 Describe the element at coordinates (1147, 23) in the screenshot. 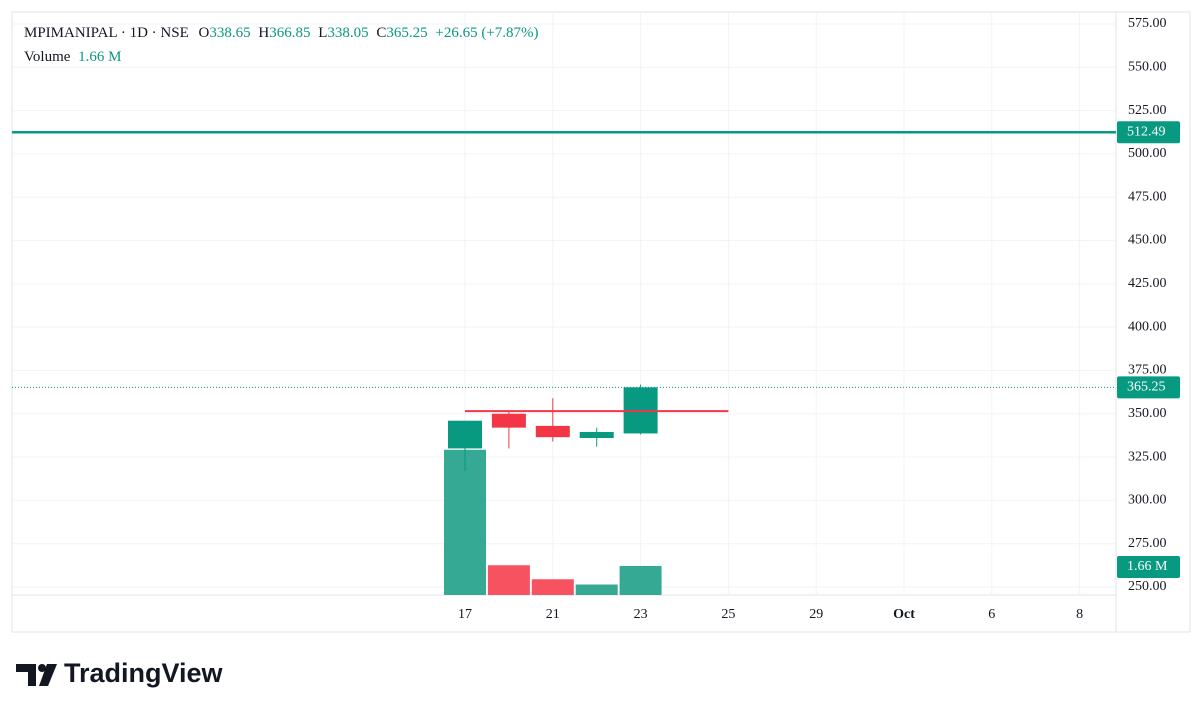

I see `y-tick-label: 575.00` at that location.